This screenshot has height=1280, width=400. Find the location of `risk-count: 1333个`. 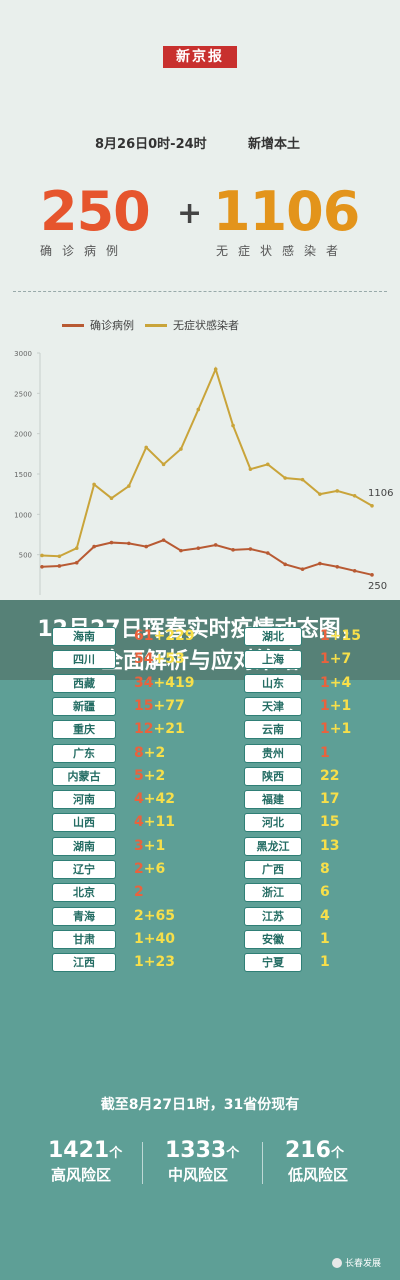

risk-count: 1333个 is located at coordinates (202, 1150).